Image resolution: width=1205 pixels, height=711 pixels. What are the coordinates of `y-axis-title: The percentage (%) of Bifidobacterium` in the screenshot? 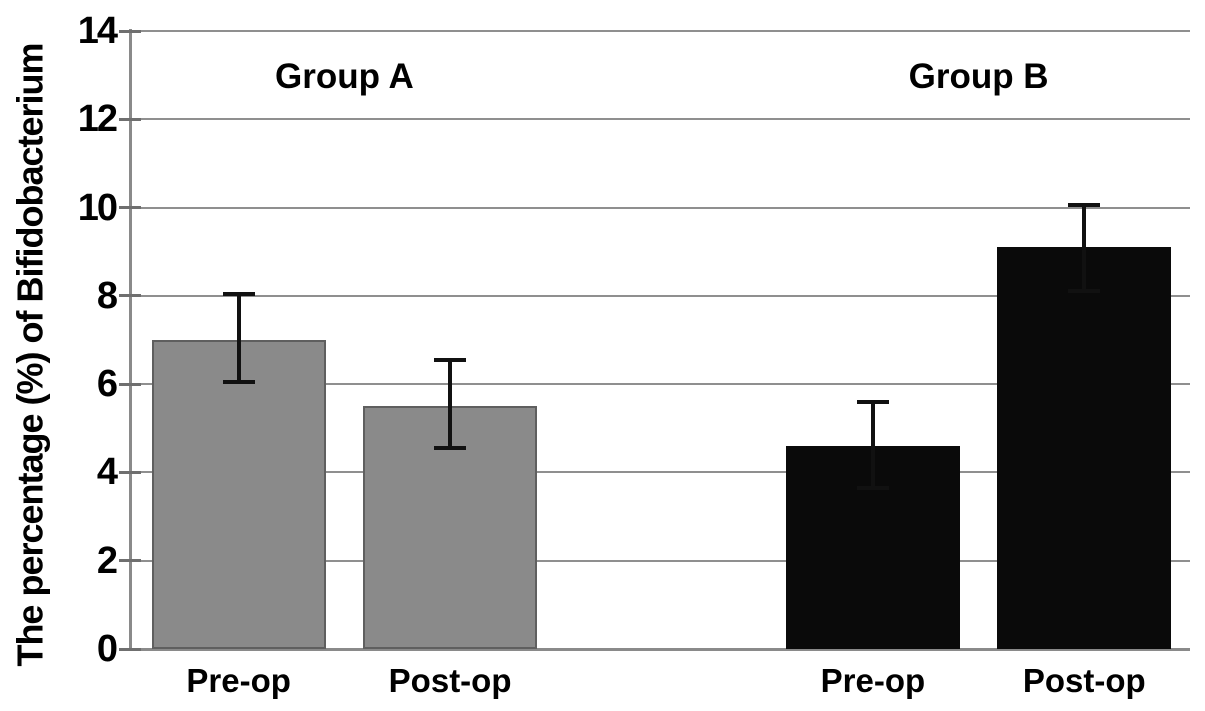 It's located at (30, 355).